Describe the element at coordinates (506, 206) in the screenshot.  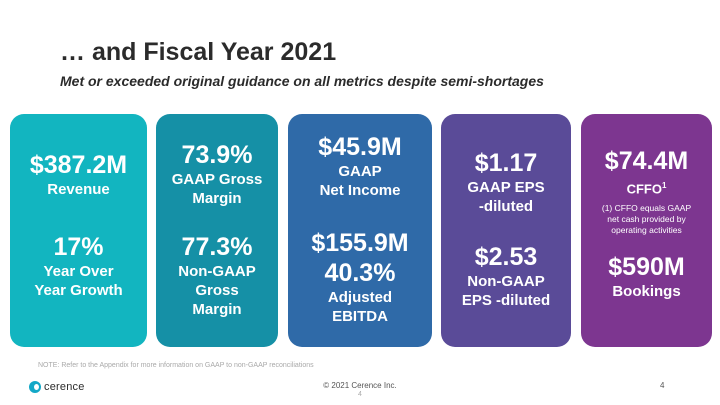
I see `gaap-eps-label-line2: -diluted` at that location.